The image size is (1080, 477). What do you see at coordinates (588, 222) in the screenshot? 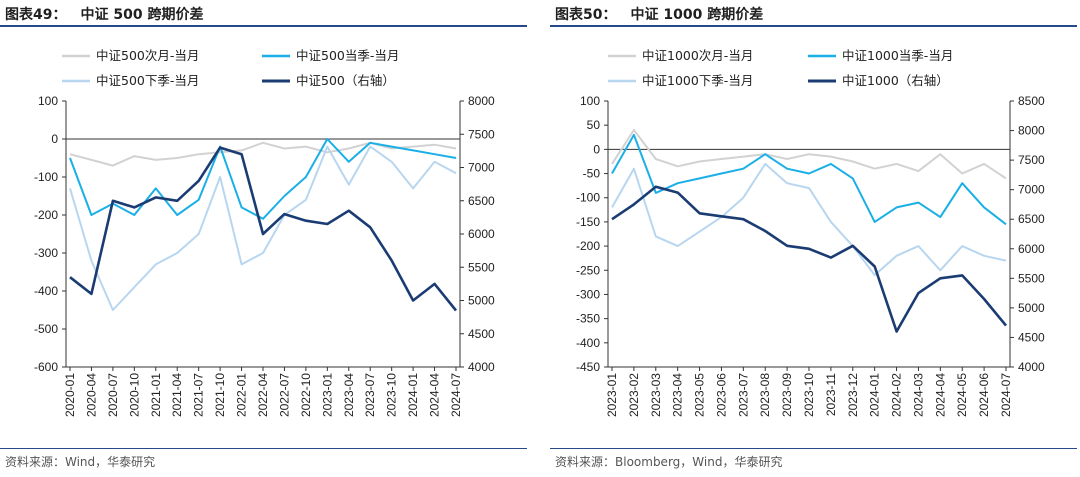
I see `left-tick-label: -150` at bounding box center [588, 222].